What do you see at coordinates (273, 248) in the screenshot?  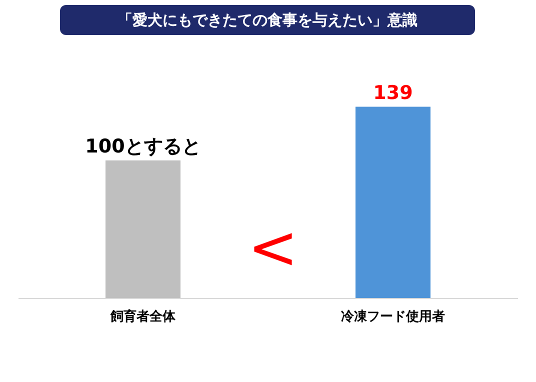 I see `annotation: <` at bounding box center [273, 248].